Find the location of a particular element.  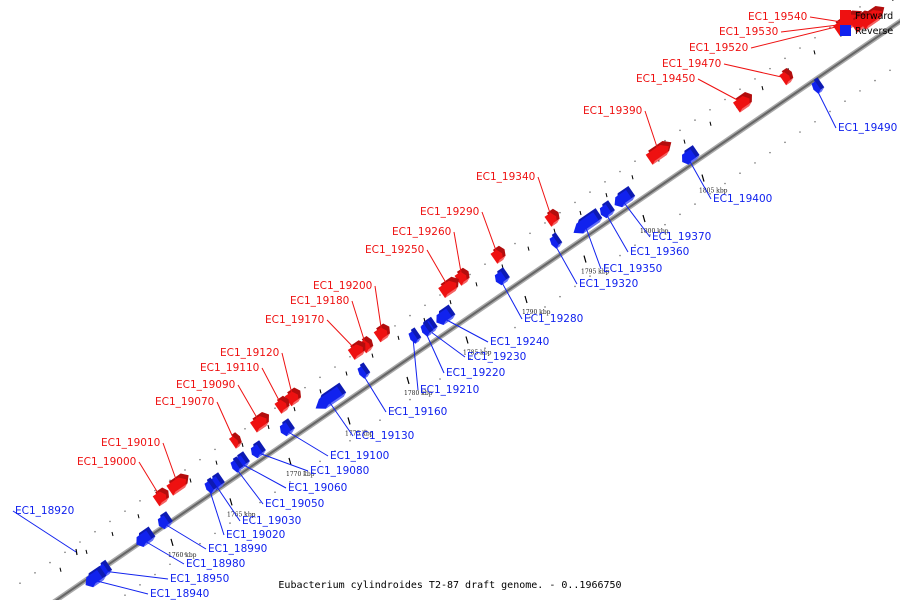

gene-label: EC1_19080 is located at coordinates (339, 471).